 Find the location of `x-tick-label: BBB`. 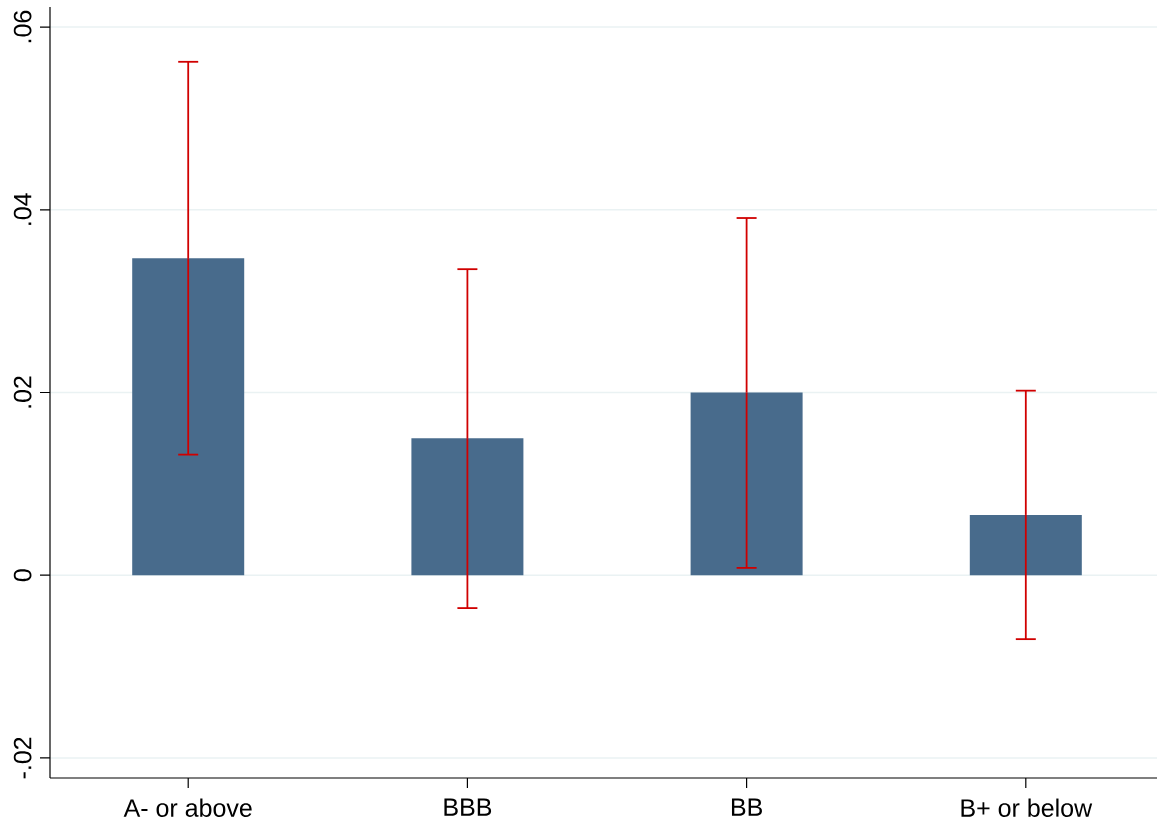

x-tick-label: BBB is located at coordinates (468, 807).